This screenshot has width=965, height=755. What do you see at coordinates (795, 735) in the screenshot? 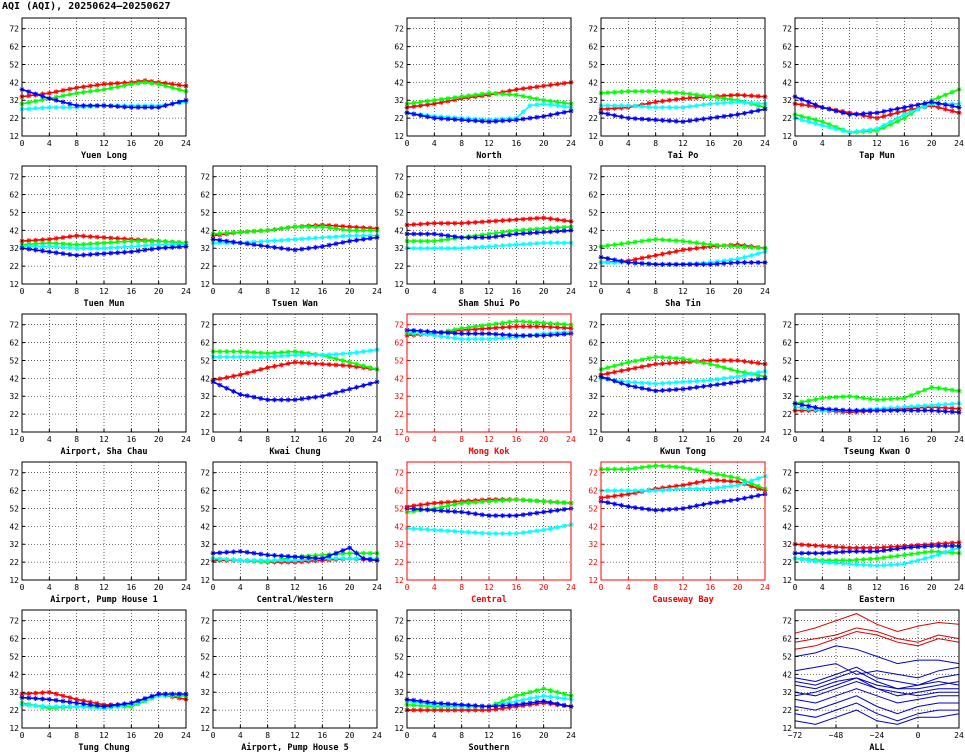
I see `x-tick-label: −72` at bounding box center [795, 735].